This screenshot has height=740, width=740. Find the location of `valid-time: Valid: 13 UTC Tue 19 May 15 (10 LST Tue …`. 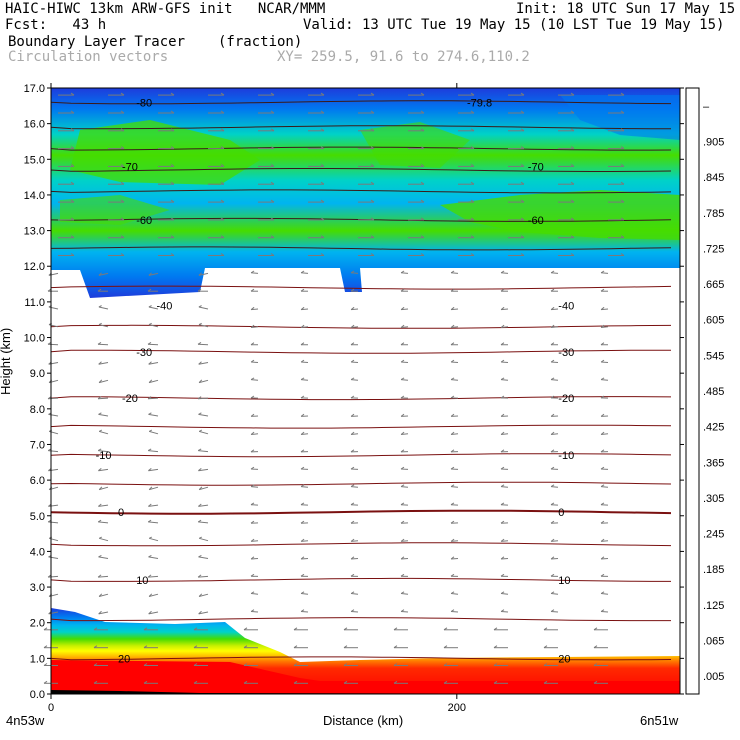

valid-time: Valid: 13 UTC Tue 19 May 15 (10 LST Tue … is located at coordinates (514, 25).